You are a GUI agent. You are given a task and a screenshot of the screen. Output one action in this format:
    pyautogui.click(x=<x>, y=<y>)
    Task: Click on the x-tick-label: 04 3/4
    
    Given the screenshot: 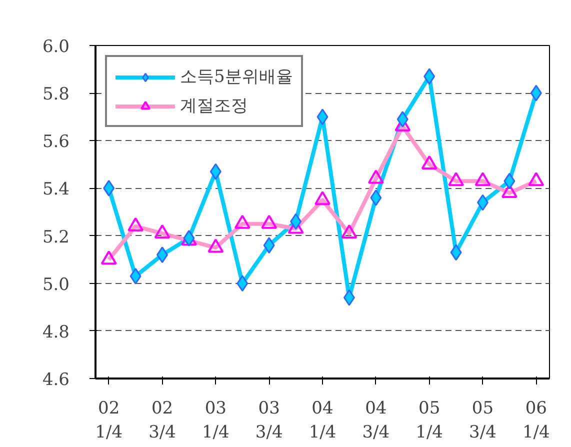 What is the action you would take?
    pyautogui.click(x=376, y=420)
    